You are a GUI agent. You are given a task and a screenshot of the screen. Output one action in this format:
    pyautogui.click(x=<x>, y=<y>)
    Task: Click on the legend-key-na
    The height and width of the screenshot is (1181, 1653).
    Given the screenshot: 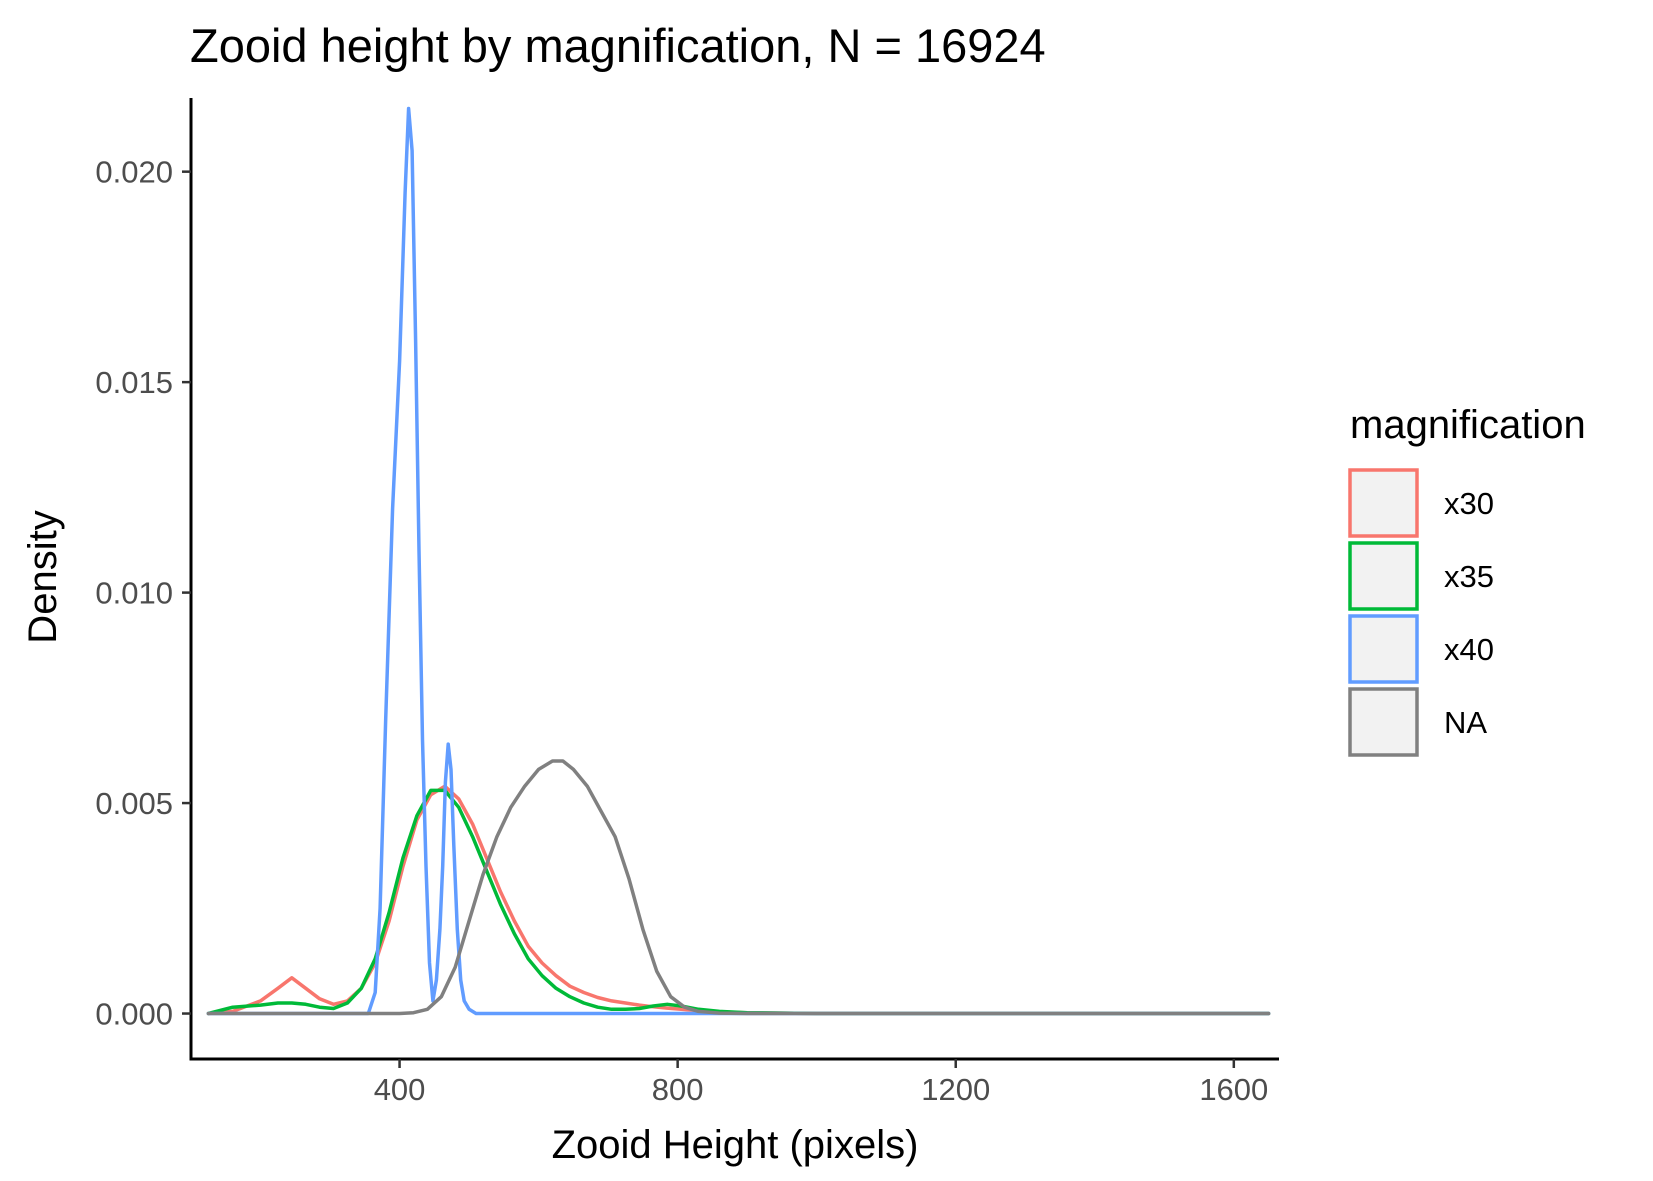 What is the action you would take?
    pyautogui.click(x=1383, y=722)
    